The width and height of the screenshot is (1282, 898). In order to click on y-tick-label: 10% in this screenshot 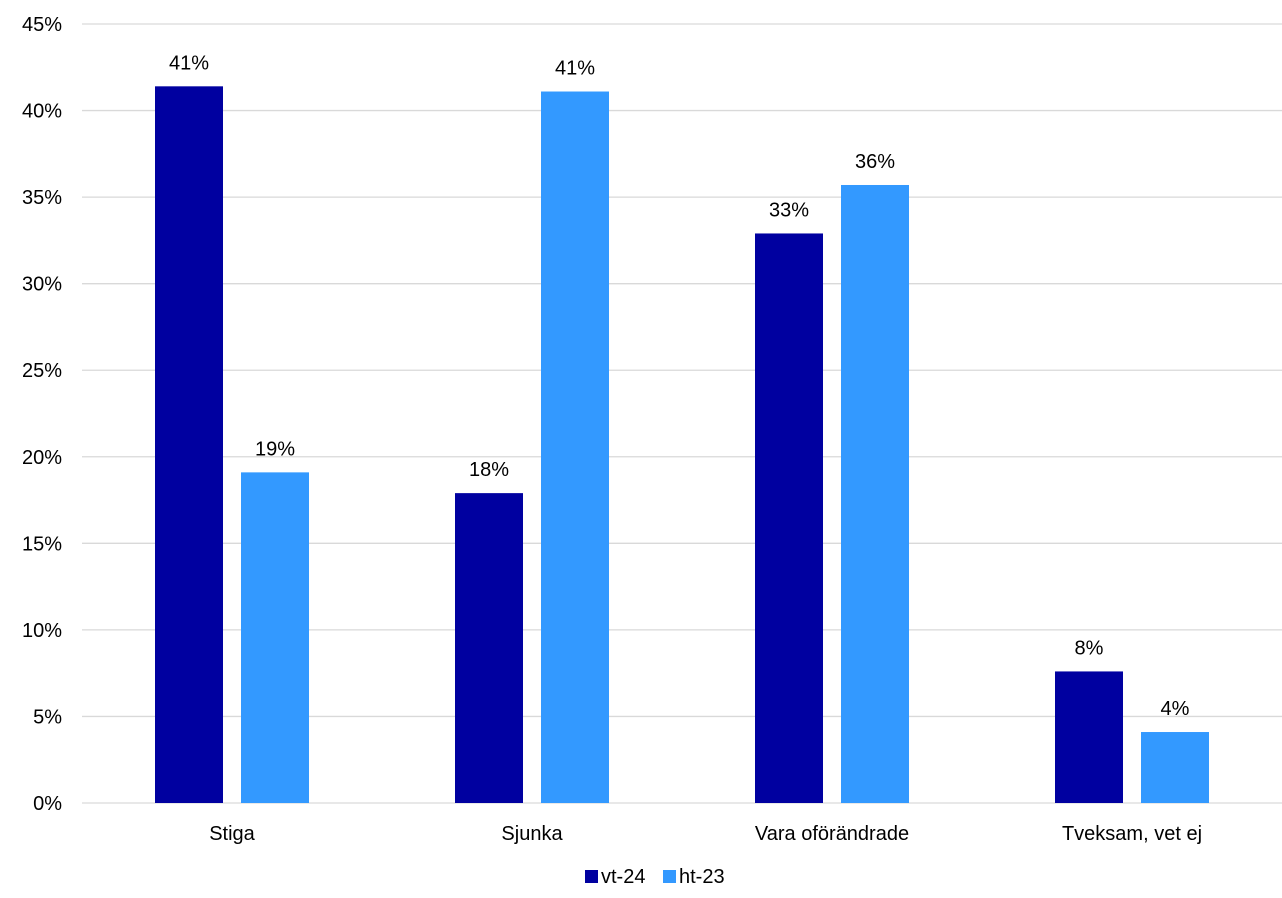, I will do `click(42, 631)`.